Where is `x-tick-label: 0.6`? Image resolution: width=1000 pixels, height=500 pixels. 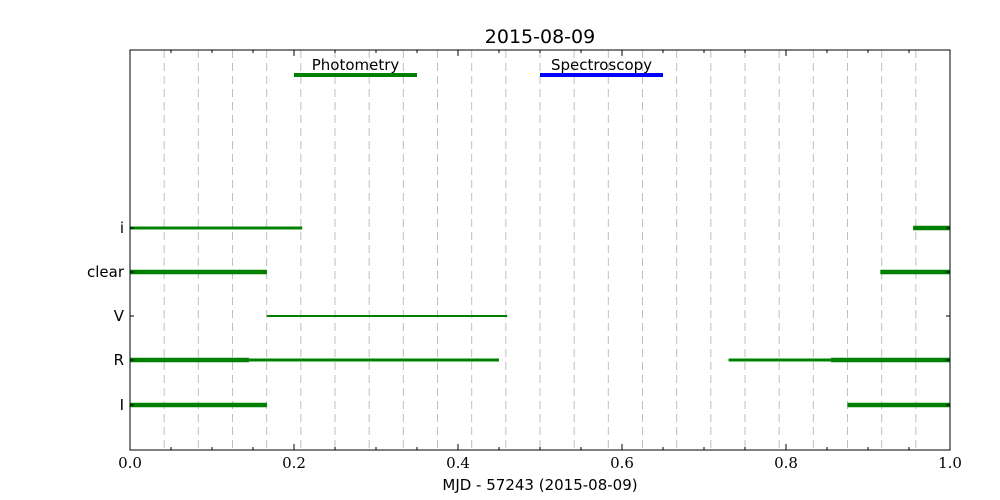 x-tick-label: 0.6 is located at coordinates (622, 463).